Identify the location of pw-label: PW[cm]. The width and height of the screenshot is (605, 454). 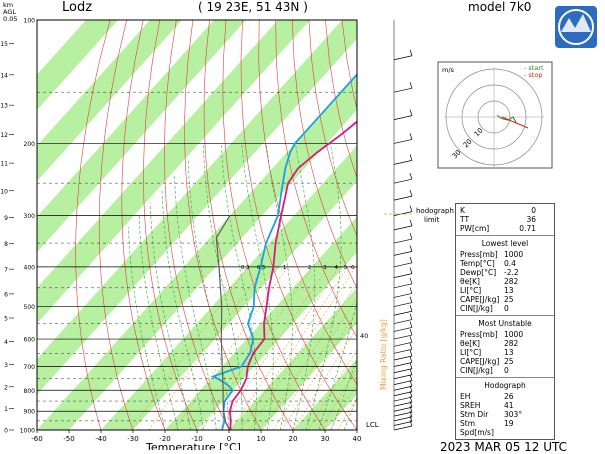
(476, 228).